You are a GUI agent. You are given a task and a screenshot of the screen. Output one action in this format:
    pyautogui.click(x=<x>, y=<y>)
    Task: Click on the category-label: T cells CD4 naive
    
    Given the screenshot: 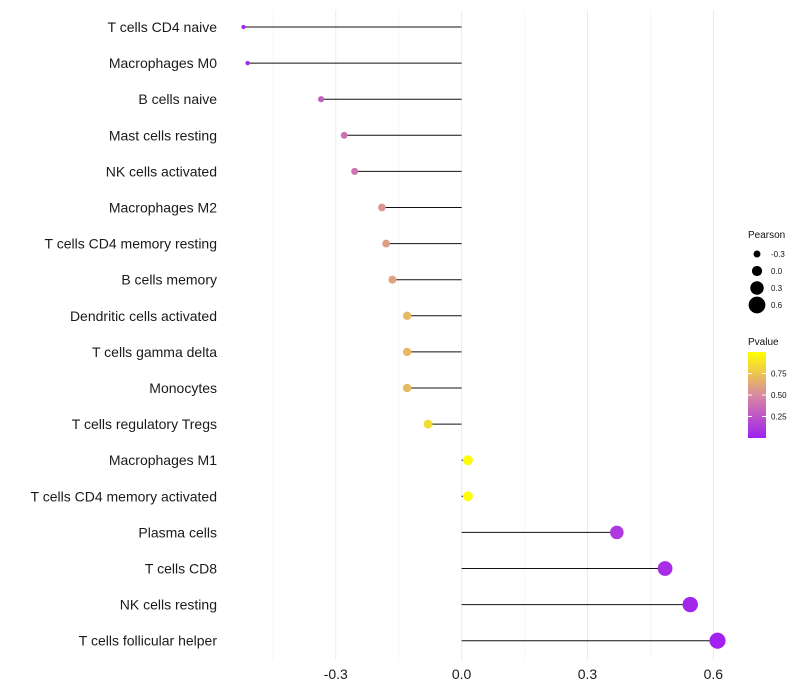 What is the action you would take?
    pyautogui.click(x=163, y=27)
    